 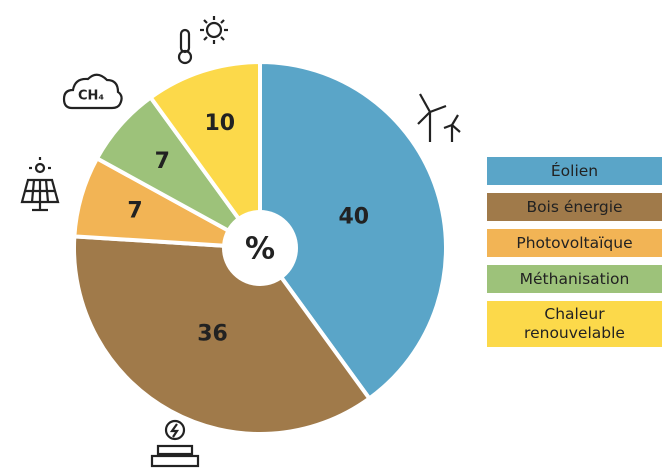 What do you see at coordinates (91, 96) in the screenshot?
I see `methane-icon-label: CH₄` at bounding box center [91, 96].